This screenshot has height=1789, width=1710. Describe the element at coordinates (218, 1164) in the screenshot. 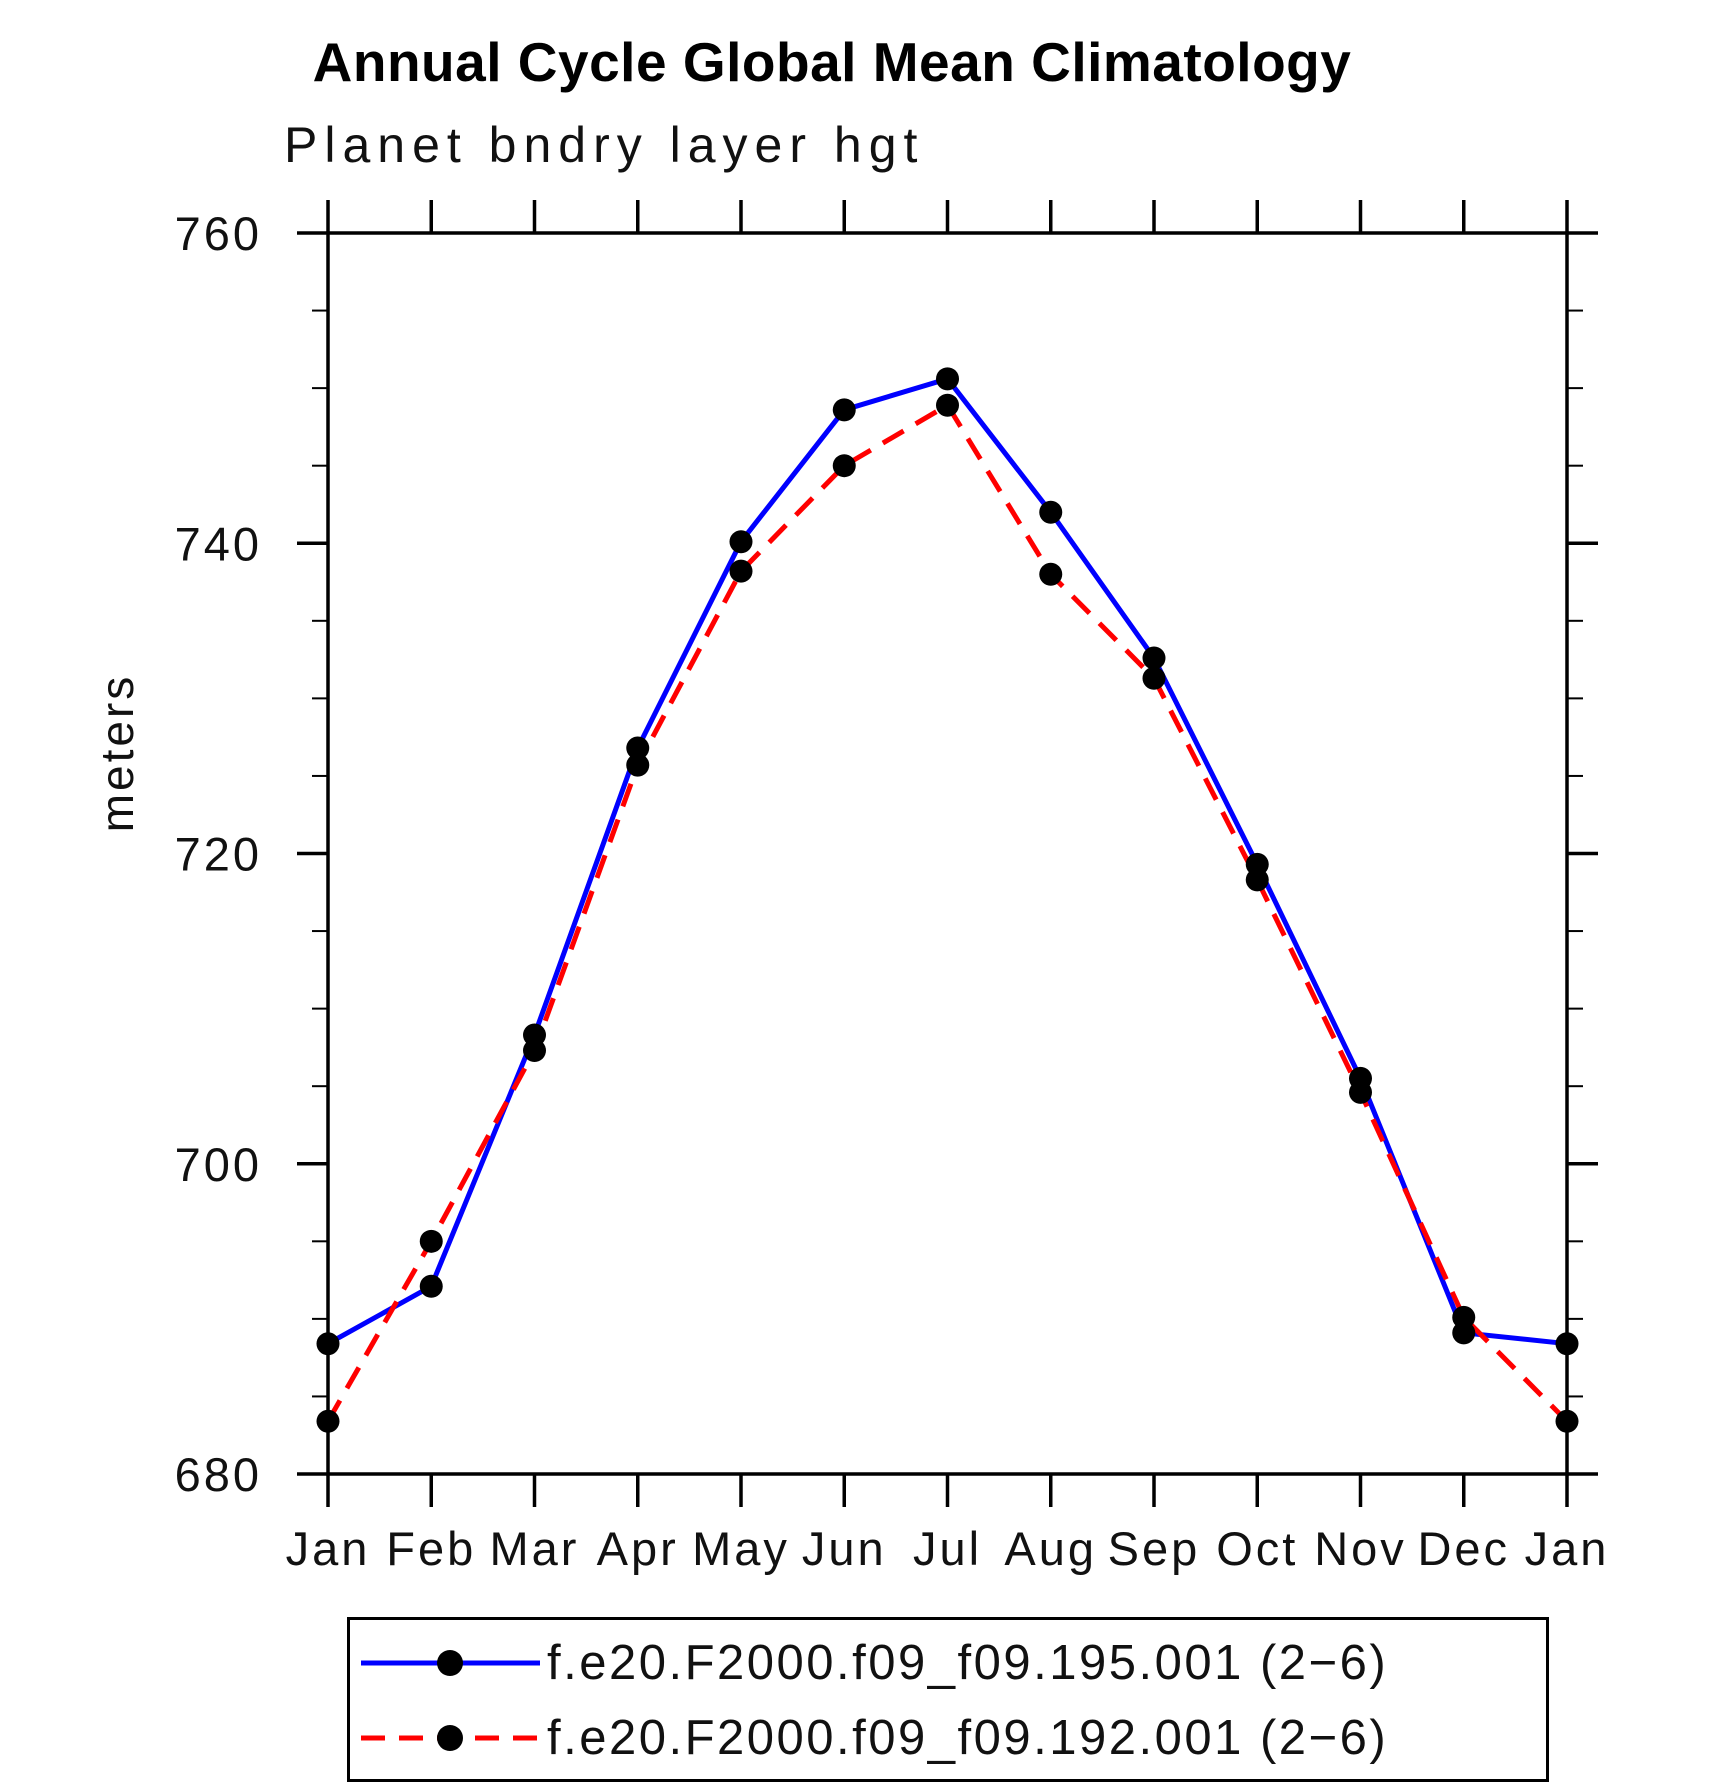

I see `svg-text: 700` at that location.